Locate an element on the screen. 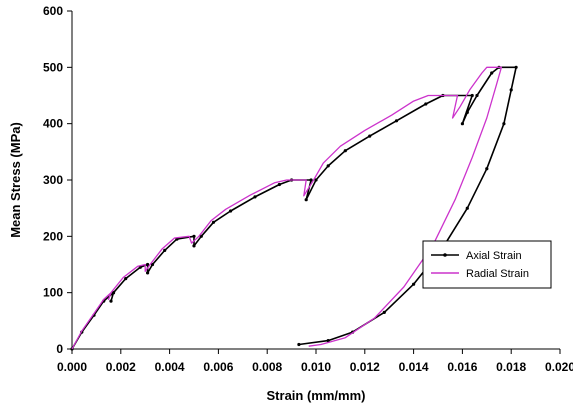 The image size is (573, 407). y-tick-label: 200 is located at coordinates (53, 236).